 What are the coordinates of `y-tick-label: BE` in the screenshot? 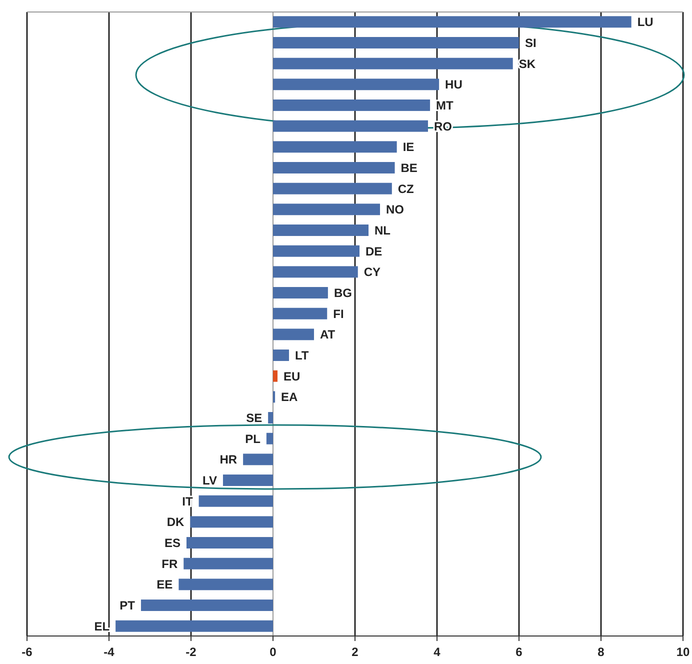 It's located at (409, 167).